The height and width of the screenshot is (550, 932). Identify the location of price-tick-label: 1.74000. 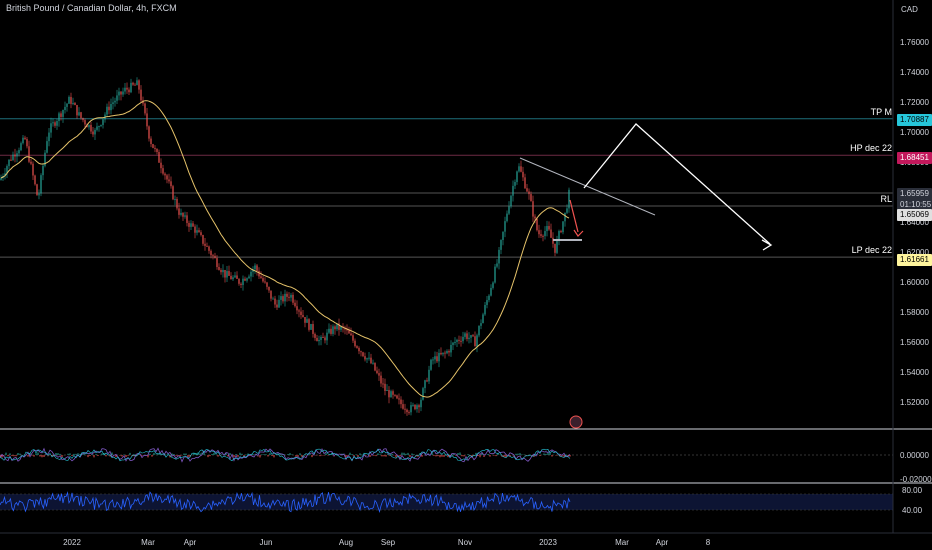
(914, 72).